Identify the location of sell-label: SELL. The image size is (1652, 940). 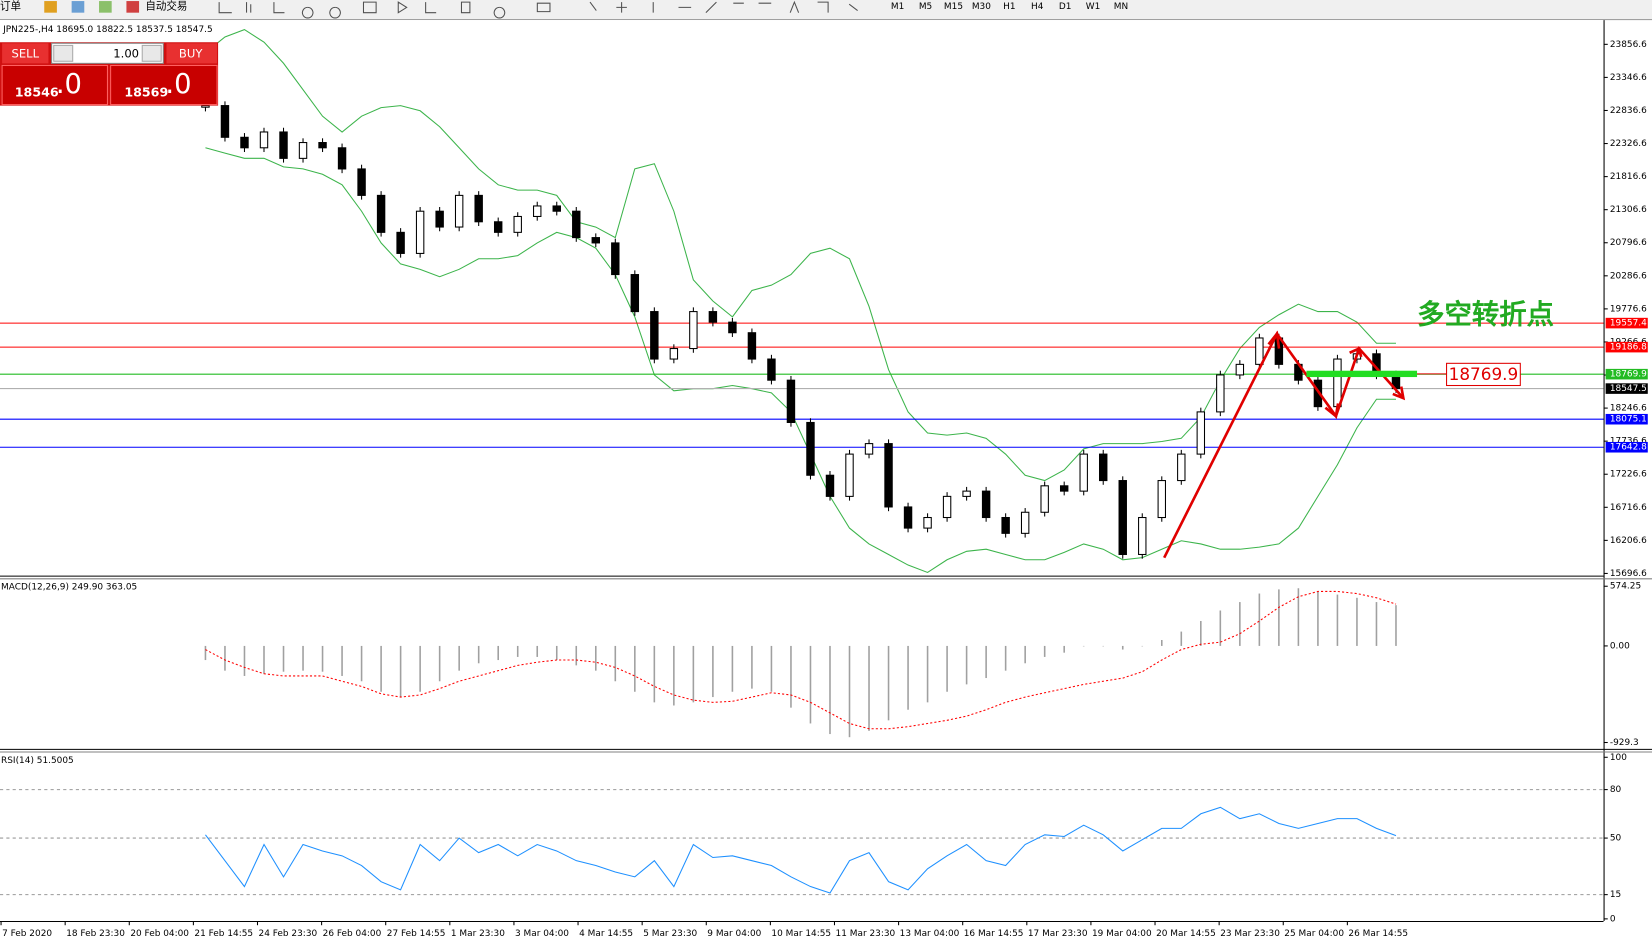
(25, 53).